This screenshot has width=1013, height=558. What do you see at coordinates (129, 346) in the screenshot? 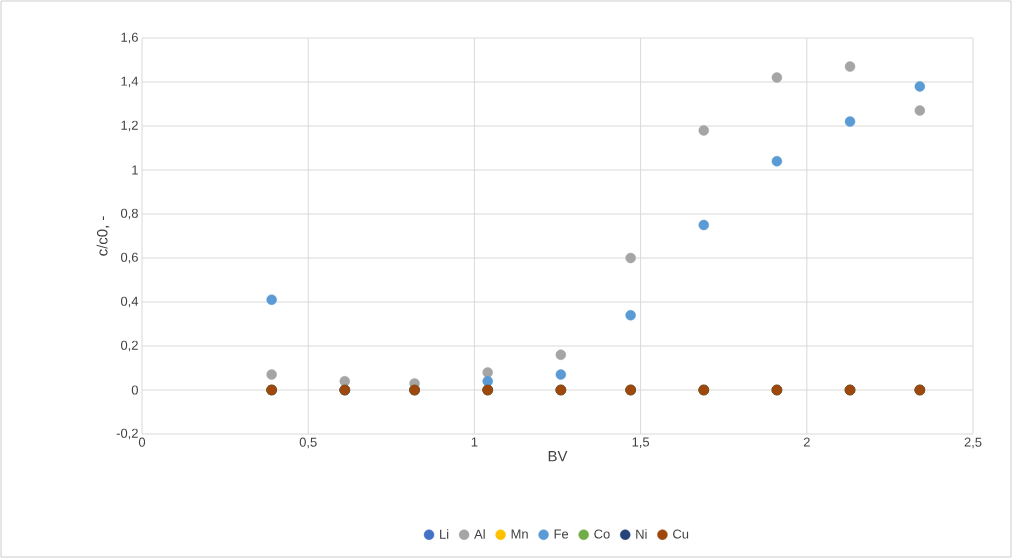
I see `y-tick-label: 0,2` at bounding box center [129, 346].